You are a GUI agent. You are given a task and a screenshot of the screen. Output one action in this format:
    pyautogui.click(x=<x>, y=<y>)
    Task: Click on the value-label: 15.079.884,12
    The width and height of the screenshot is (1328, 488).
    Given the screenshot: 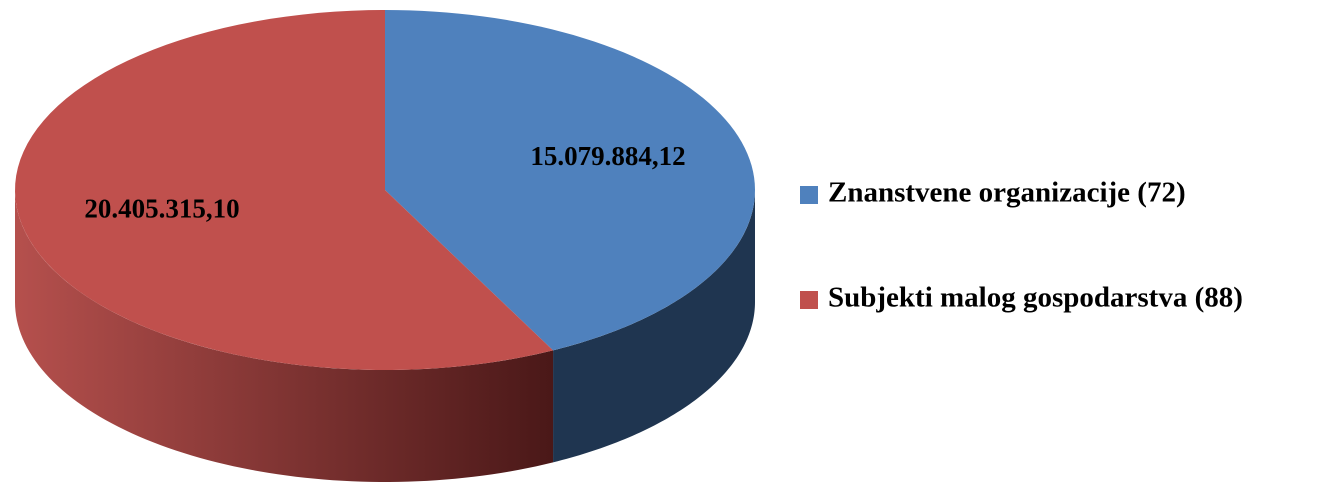 What is the action you would take?
    pyautogui.click(x=607, y=156)
    